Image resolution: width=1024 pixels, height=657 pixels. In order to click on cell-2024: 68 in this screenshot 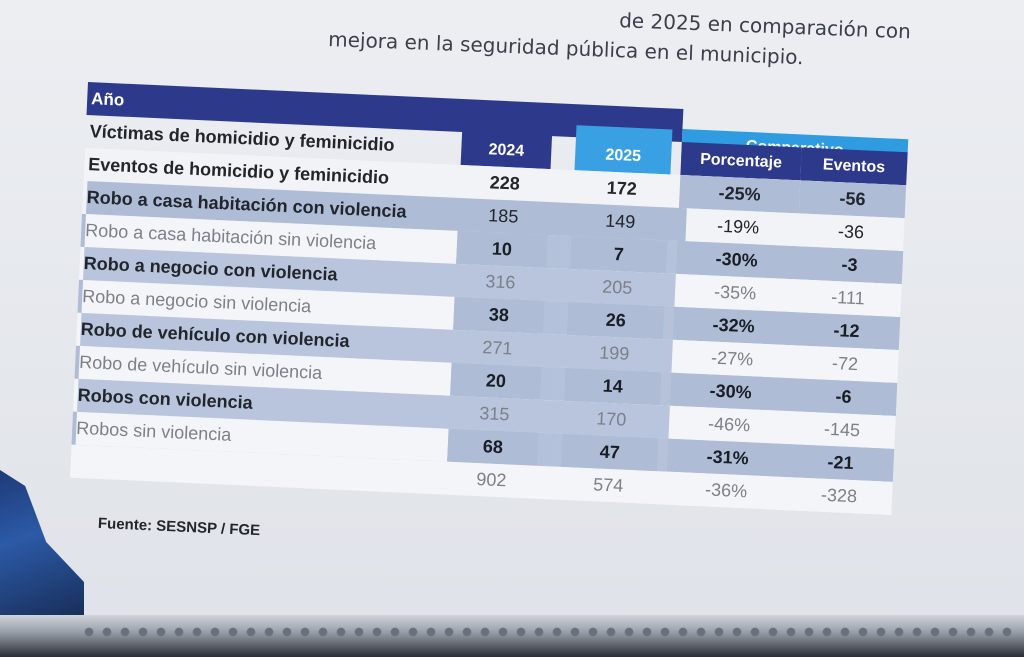, I will do `click(493, 447)`.